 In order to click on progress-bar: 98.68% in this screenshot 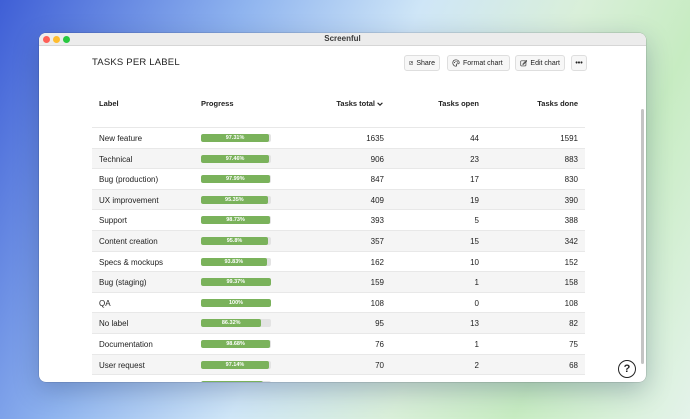, I will do `click(236, 343)`.